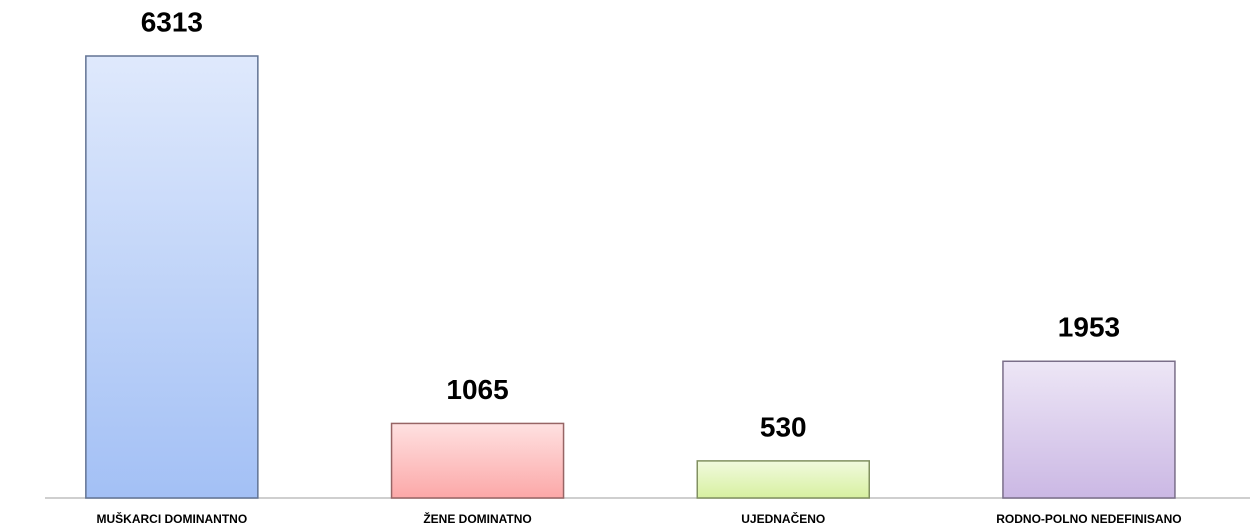 The width and height of the screenshot is (1250, 532). I want to click on x-tick-label: MUŠKARCI DOMINANTNO, so click(172, 518).